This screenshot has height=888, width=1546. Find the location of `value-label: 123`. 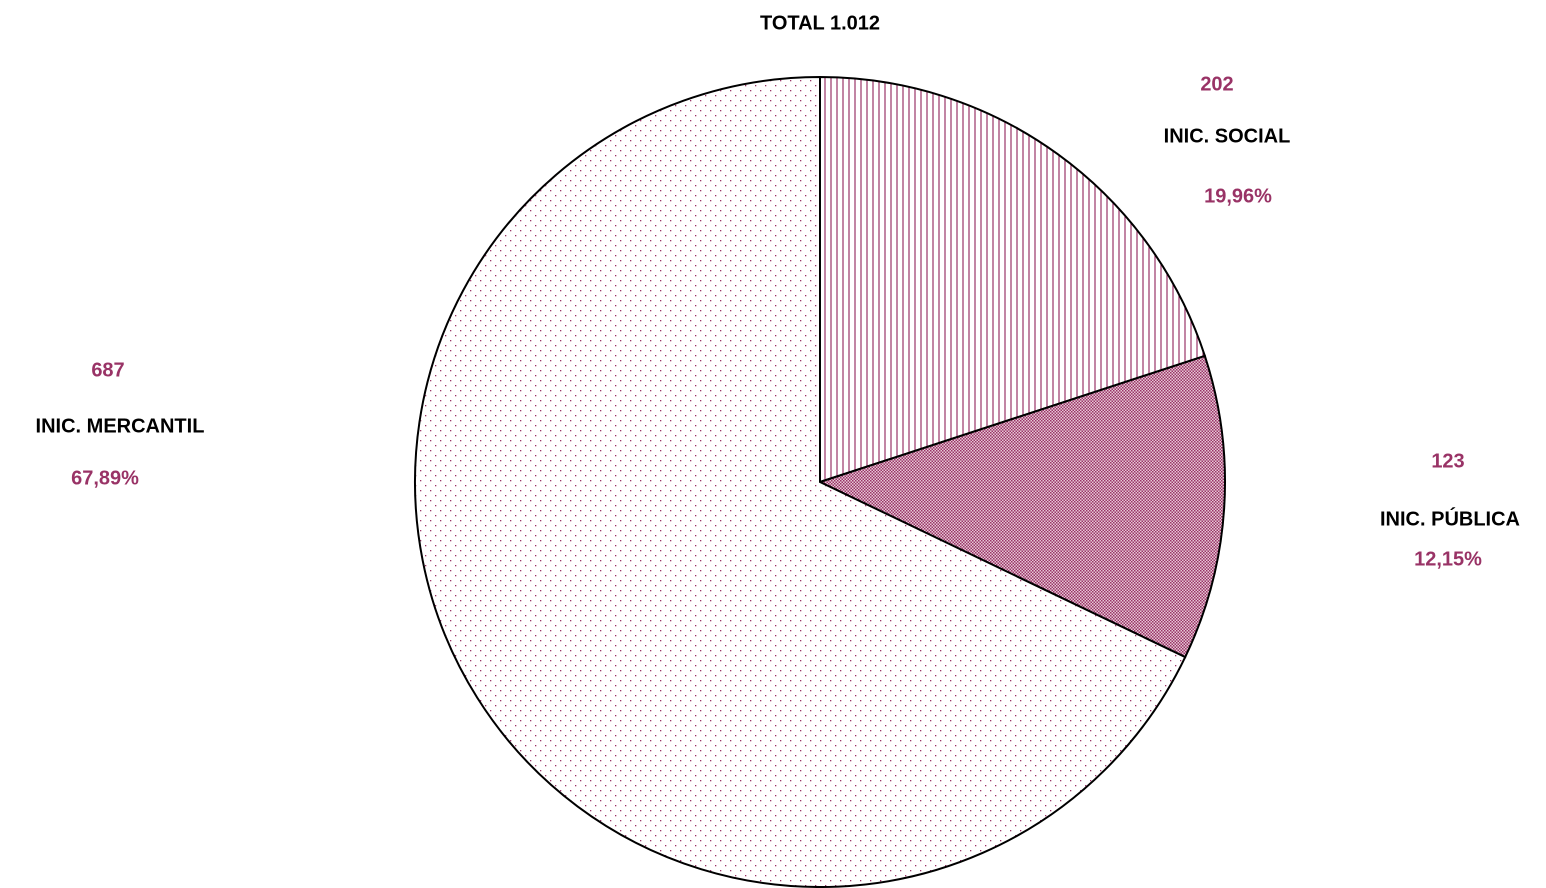

value-label: 123 is located at coordinates (1447, 461).